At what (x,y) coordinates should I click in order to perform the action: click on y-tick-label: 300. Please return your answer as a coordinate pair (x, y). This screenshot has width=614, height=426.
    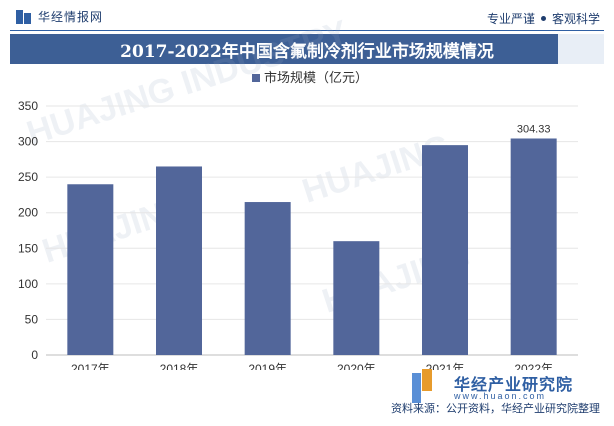
    Looking at the image, I should click on (28, 142).